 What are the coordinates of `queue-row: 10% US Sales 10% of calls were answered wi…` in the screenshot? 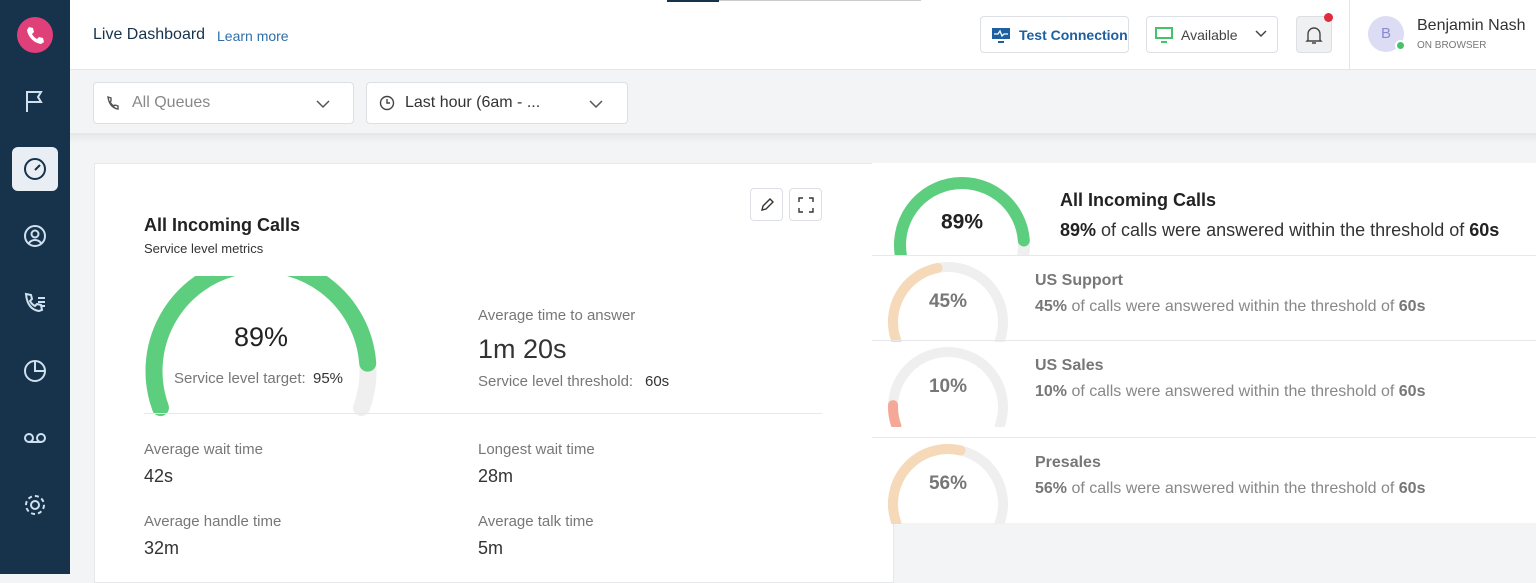 It's located at (1204, 388).